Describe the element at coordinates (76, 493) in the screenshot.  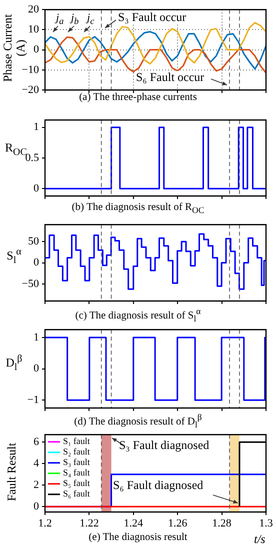
I see `legend-label: S₆ fault` at that location.